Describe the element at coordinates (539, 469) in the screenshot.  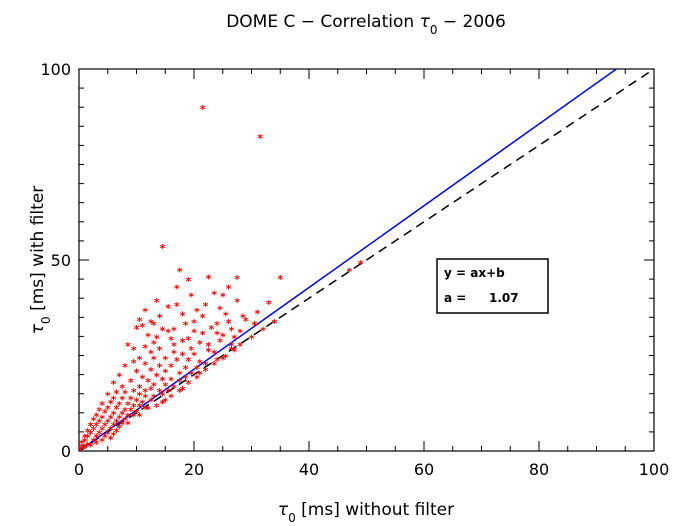
I see `x-tick-label: 80` at that location.